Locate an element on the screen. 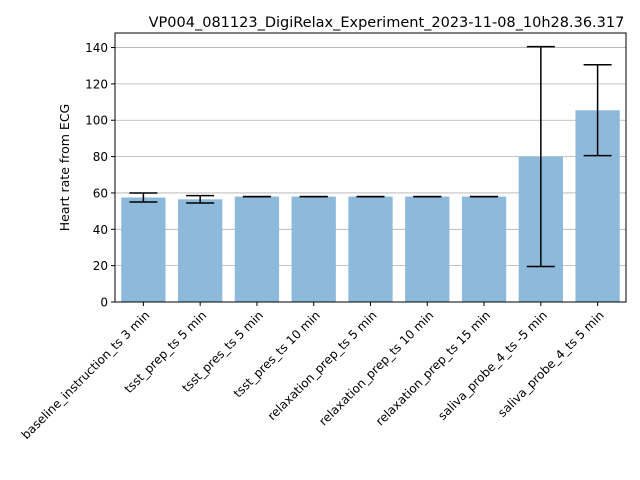  x-tick-label: relaxation_prep_ts 10 min is located at coordinates (376, 368).